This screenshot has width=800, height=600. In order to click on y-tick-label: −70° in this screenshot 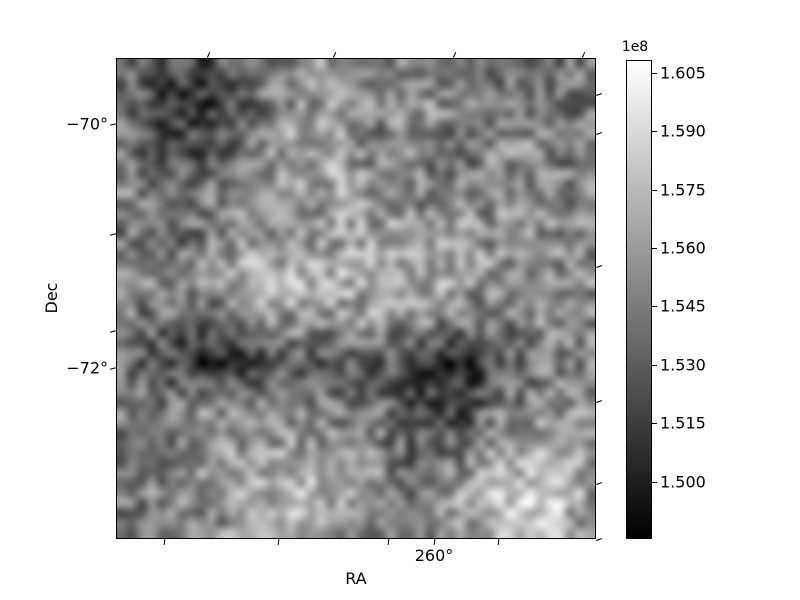, I will do `click(87, 124)`.